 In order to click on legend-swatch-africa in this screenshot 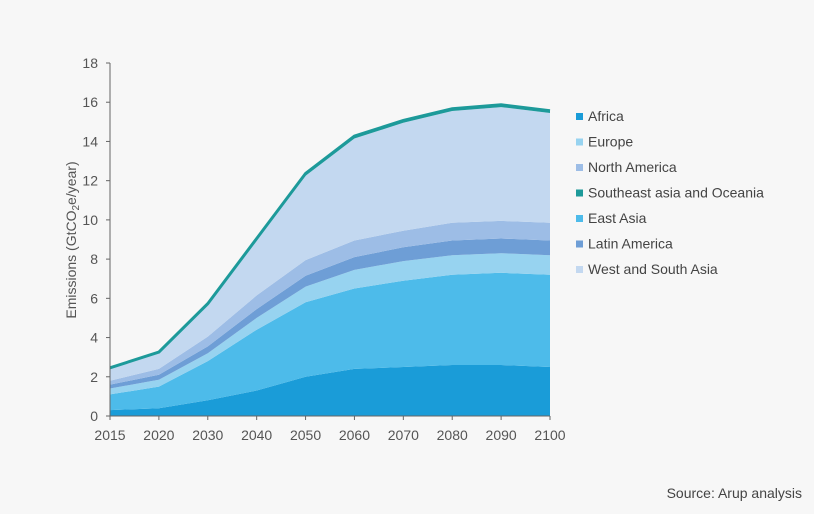, I will do `click(579, 116)`.